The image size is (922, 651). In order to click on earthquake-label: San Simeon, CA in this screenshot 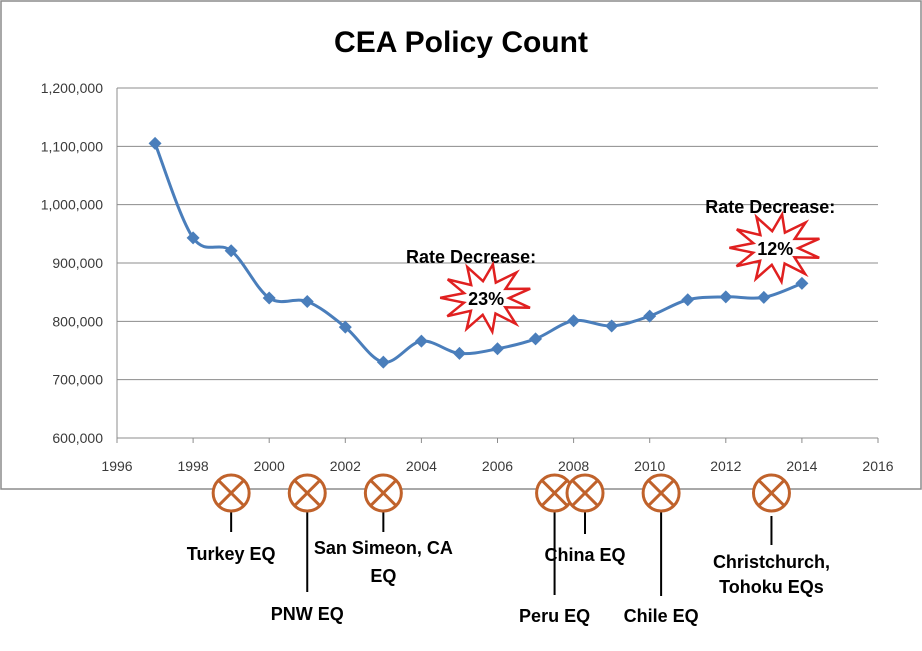, I will do `click(383, 548)`.